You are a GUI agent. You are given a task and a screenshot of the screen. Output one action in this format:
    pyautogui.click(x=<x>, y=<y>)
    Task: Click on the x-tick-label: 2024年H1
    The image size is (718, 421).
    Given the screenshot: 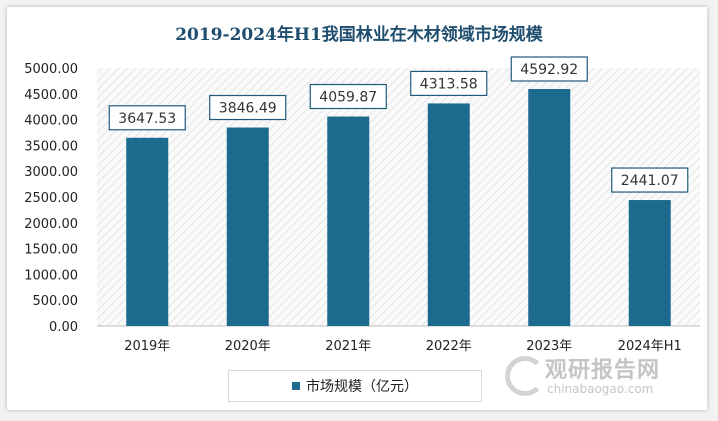 What is the action you would take?
    pyautogui.click(x=650, y=346)
    